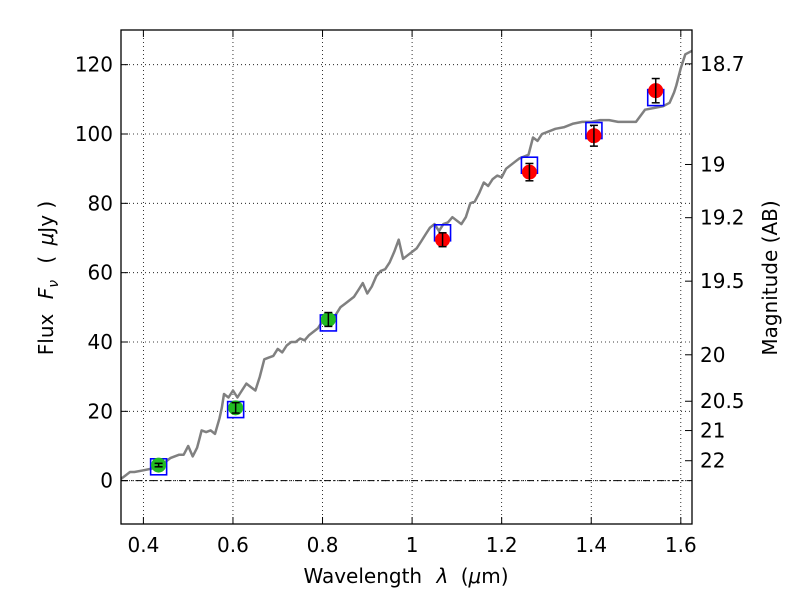  Describe the element at coordinates (94, 65) in the screenshot. I see `y-tick-label: 120` at that location.